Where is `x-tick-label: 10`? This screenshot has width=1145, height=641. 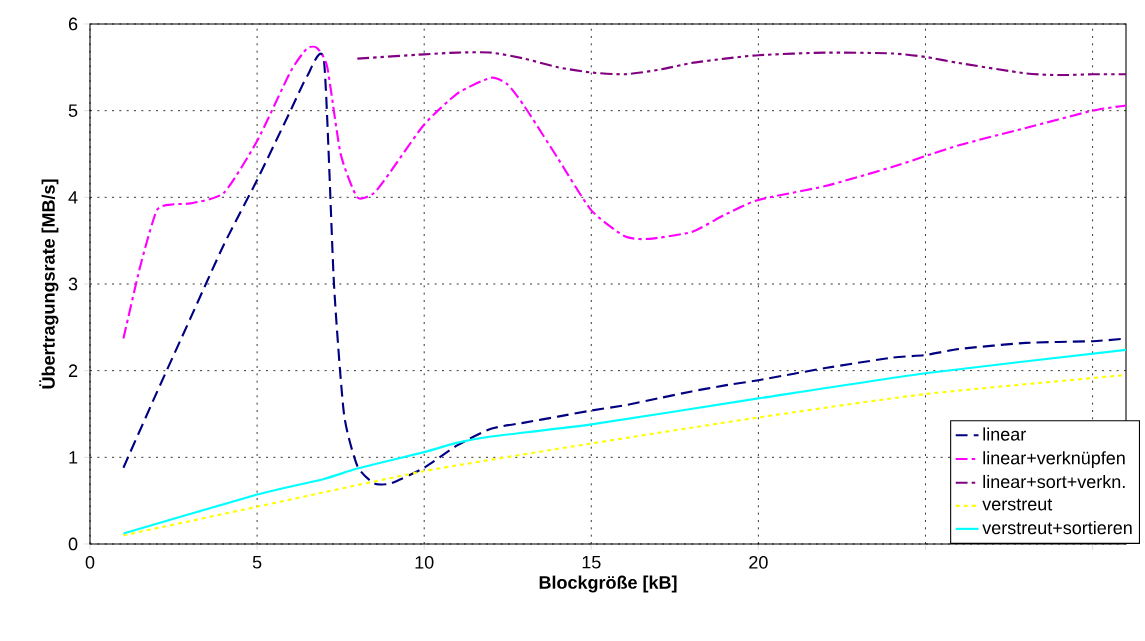
x-tick-label: 10 is located at coordinates (424, 562).